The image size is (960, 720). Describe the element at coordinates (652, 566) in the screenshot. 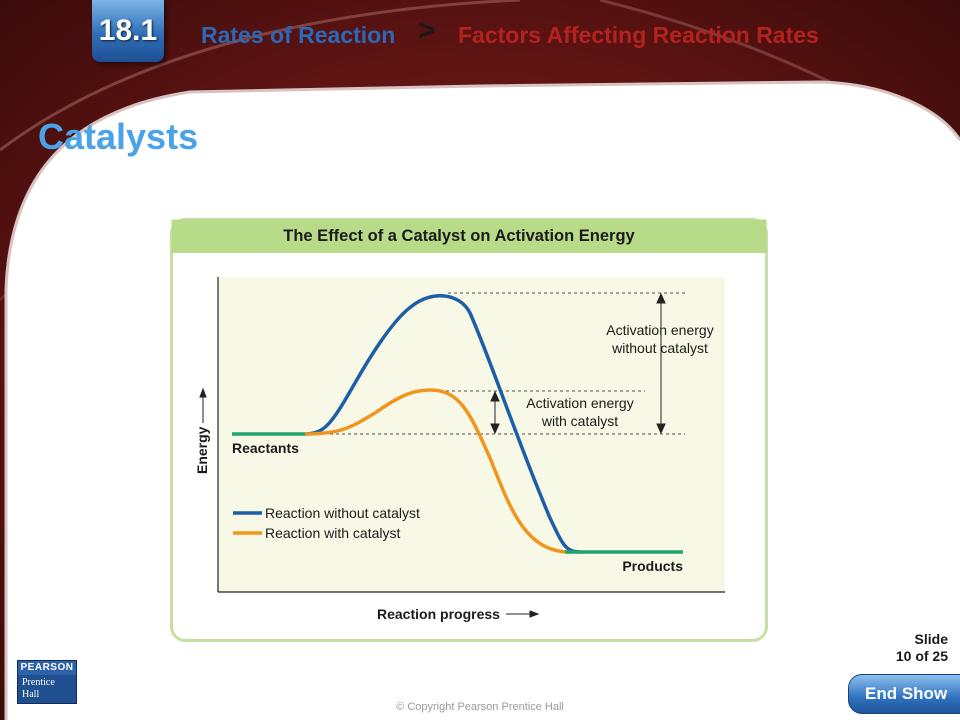

I see `products-label: Products` at that location.